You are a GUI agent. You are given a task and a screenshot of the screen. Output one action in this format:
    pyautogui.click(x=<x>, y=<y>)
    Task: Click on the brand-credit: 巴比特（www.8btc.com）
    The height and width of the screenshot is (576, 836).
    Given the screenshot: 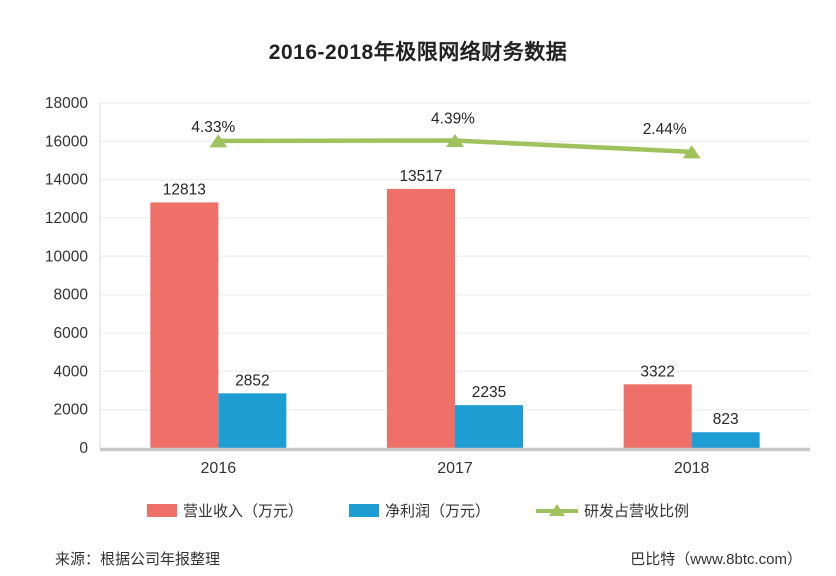 What is the action you would take?
    pyautogui.click(x=716, y=559)
    